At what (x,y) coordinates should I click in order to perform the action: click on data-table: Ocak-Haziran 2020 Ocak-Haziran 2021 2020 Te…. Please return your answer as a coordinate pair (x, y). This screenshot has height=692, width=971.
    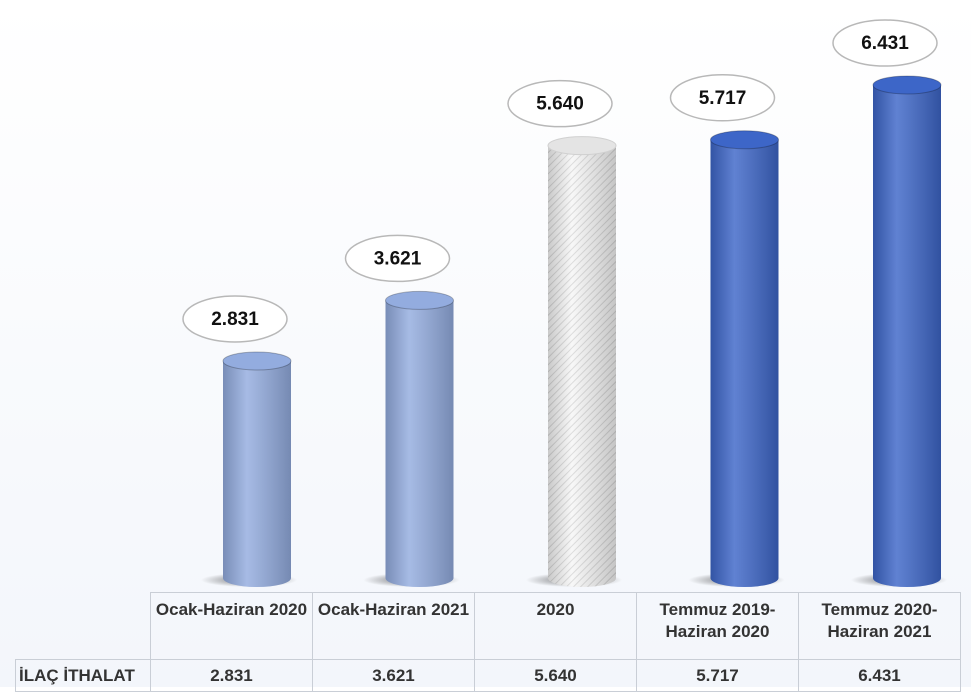
    Looking at the image, I should click on (488, 642).